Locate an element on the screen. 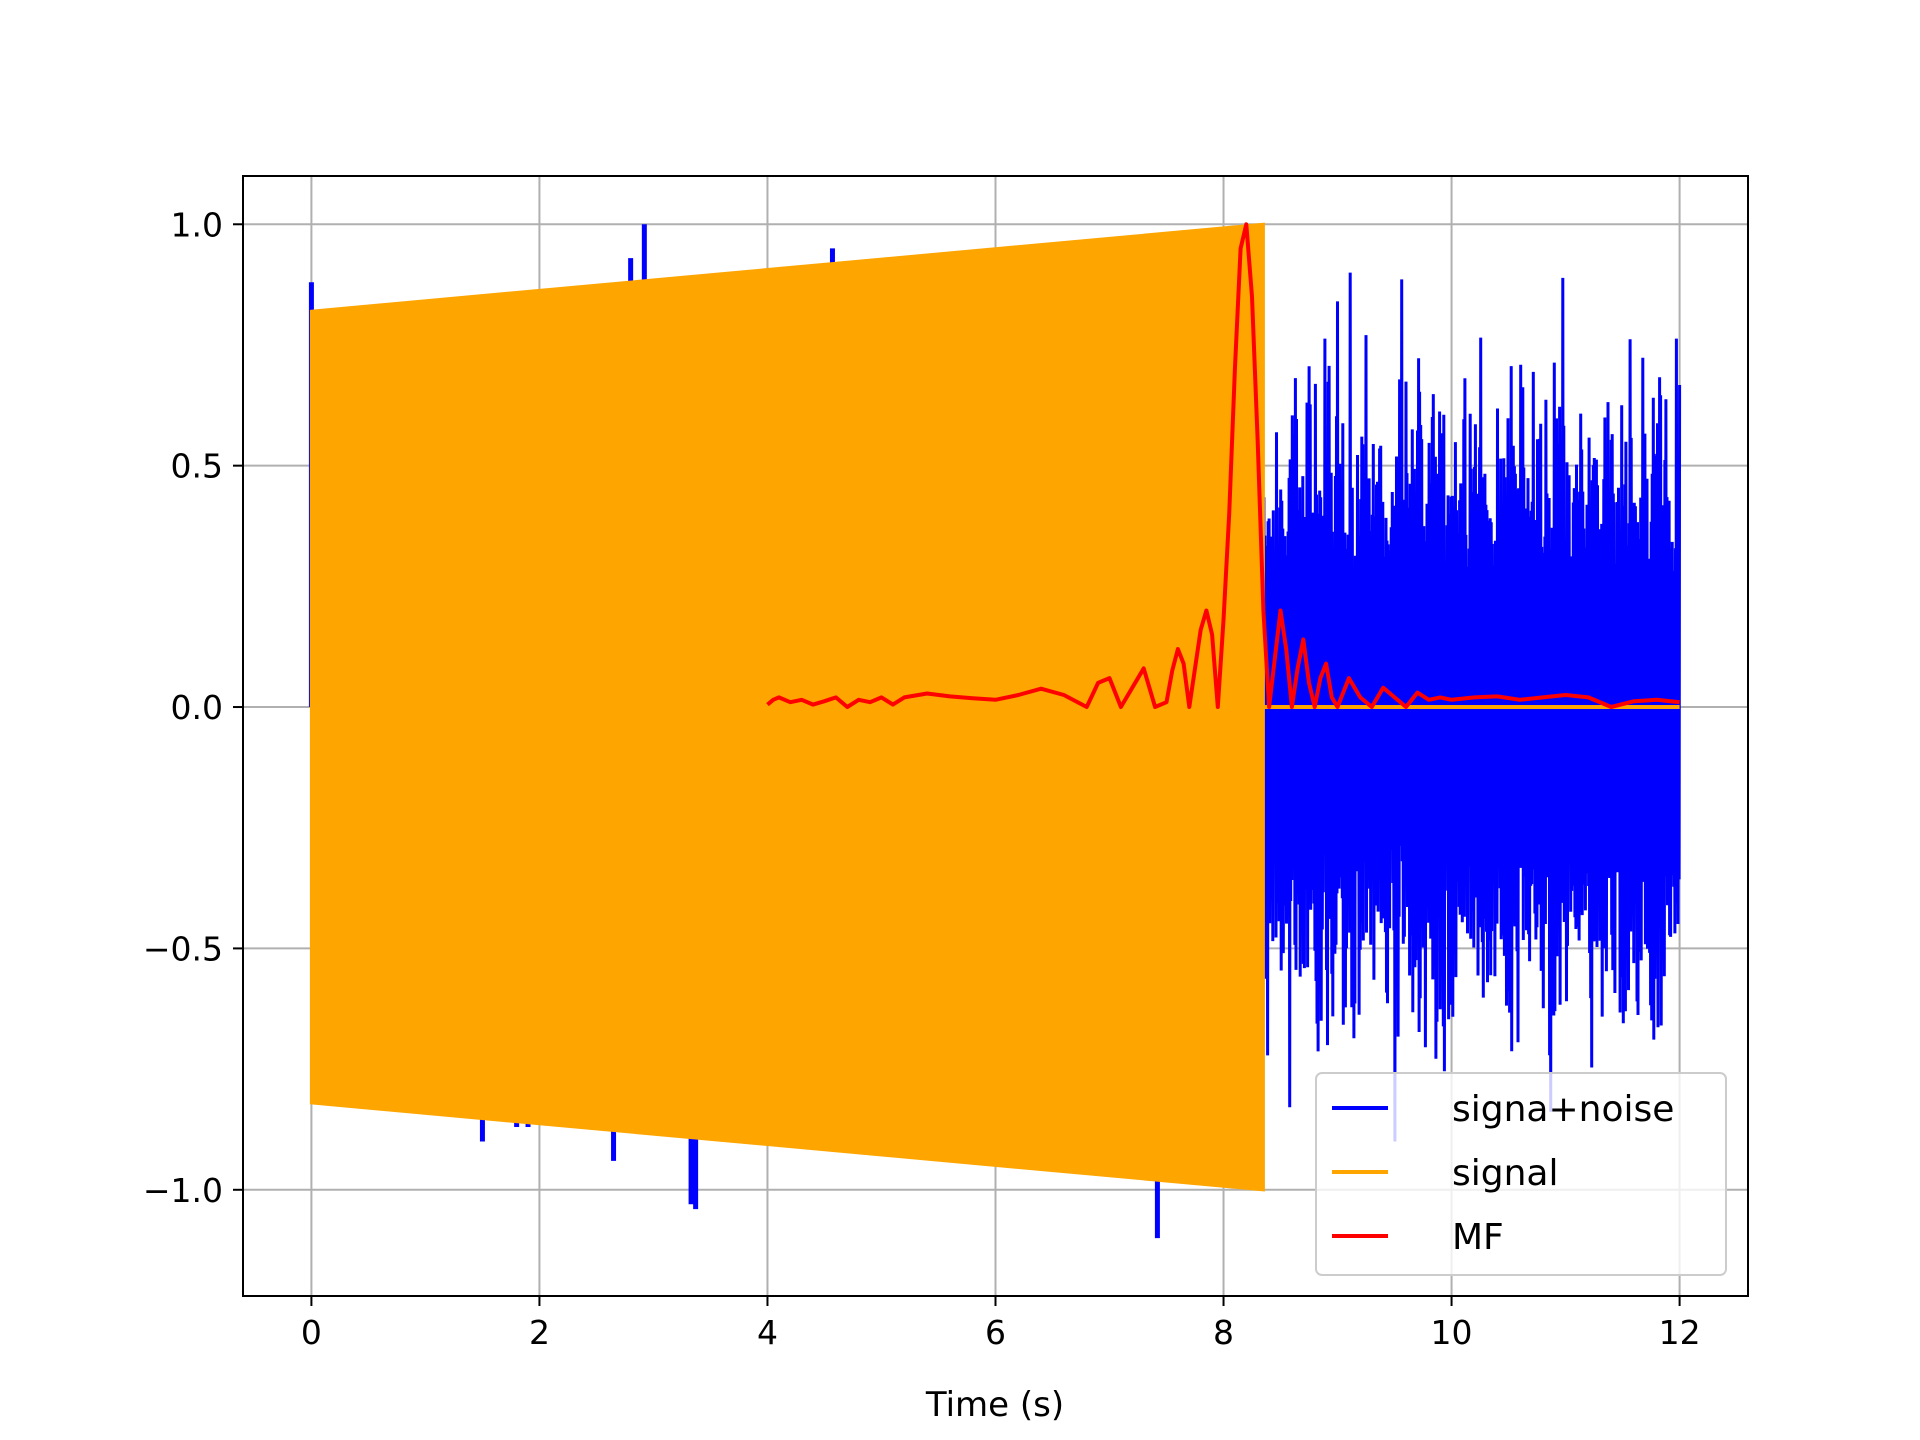 The height and width of the screenshot is (1440, 1920). y-tick-label: −0.5 is located at coordinates (183, 948).